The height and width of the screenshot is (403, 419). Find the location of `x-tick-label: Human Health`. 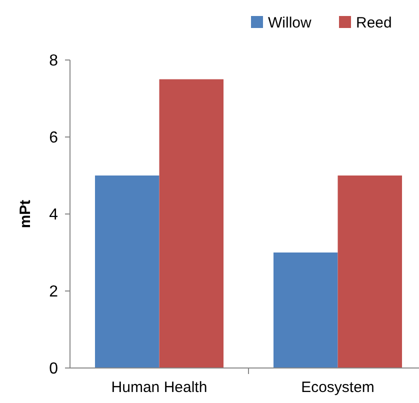

x-tick-label: Human Health is located at coordinates (159, 387).